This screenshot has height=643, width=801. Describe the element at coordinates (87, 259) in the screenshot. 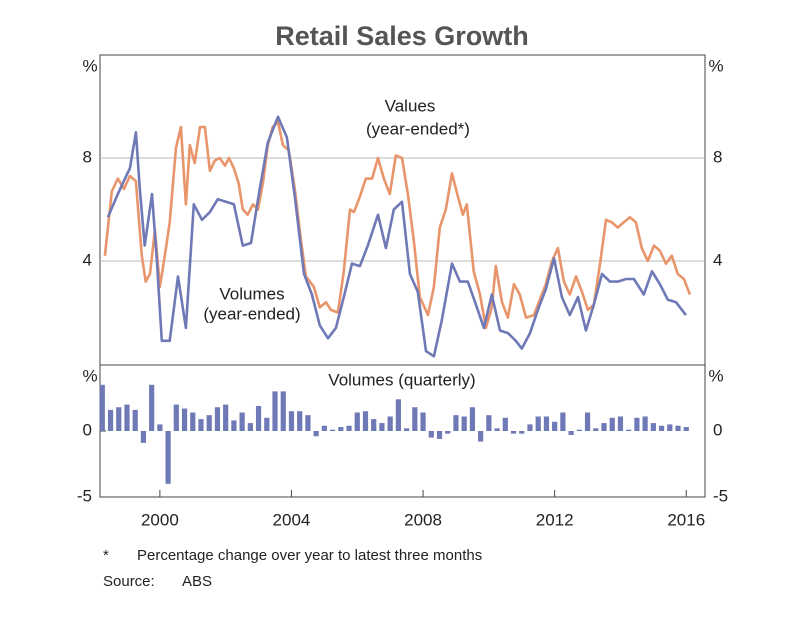

I see `y-tick-label: 4` at that location.